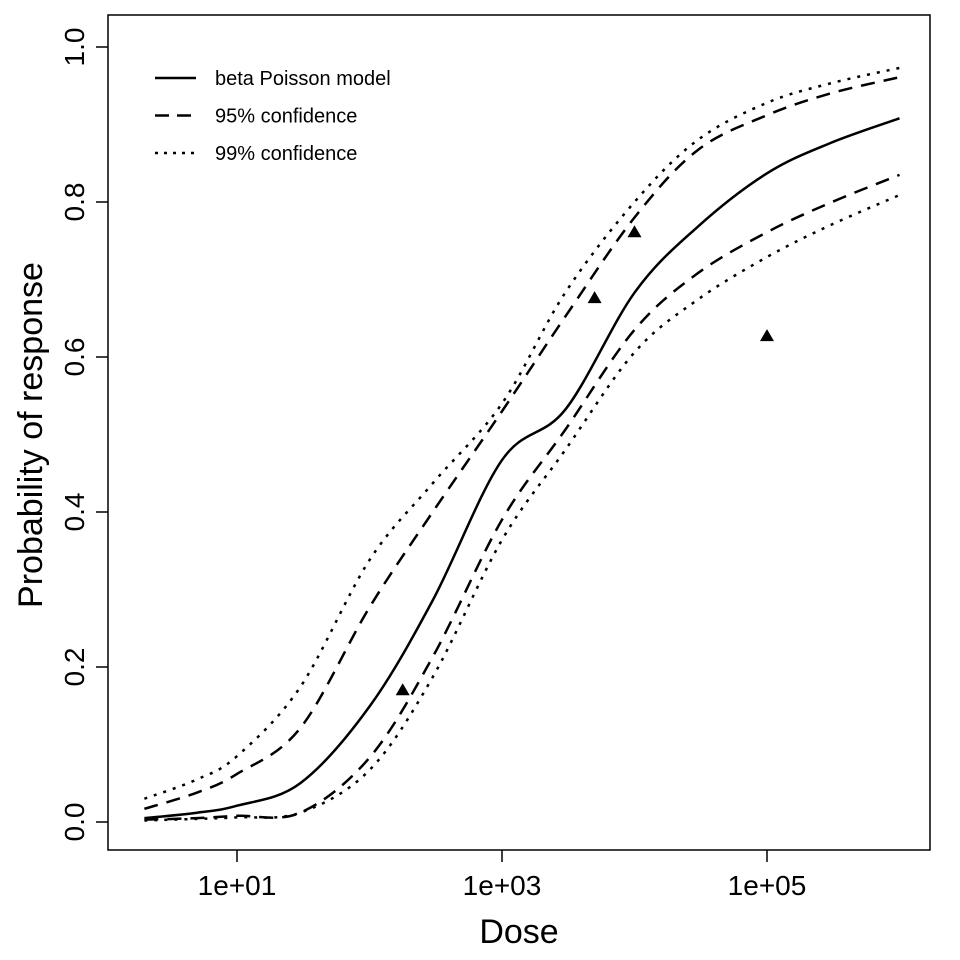  I want to click on x-tick-label: 1e+03, so click(502, 885).